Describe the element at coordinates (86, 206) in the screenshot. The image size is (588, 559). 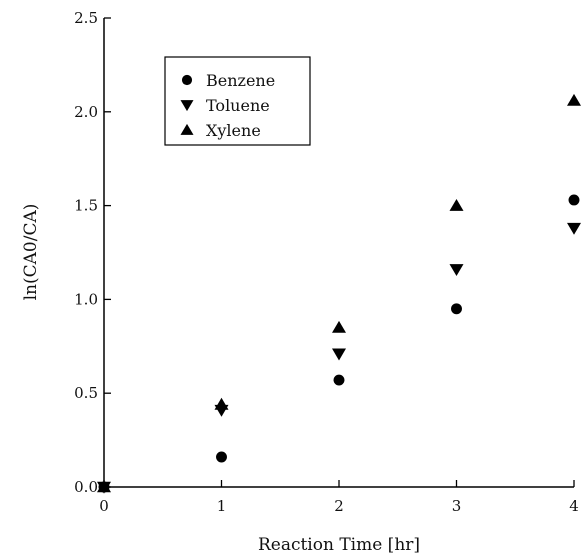
I see `y-tick-label: 1.5` at that location.